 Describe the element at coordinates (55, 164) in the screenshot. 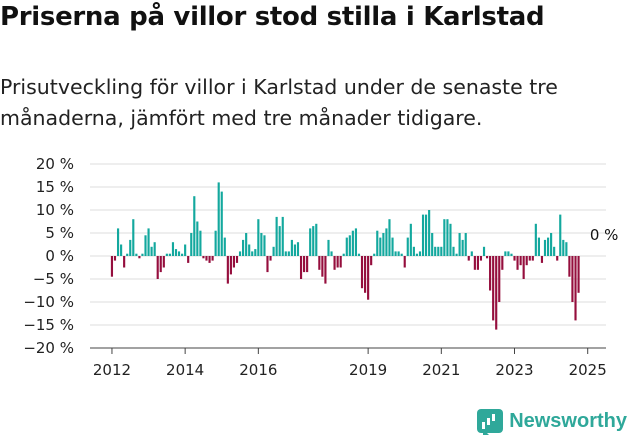

I see `y-tick-label: 20 %` at that location.